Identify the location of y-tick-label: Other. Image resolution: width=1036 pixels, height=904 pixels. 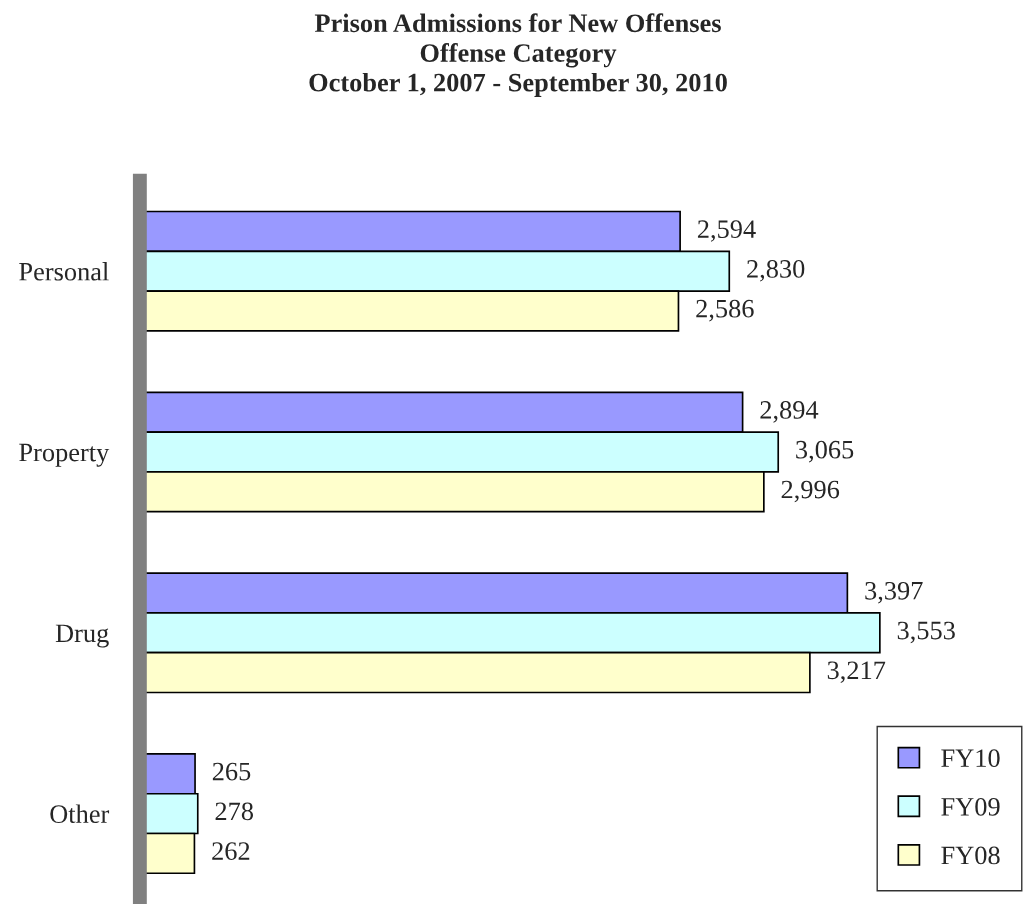
(80, 814).